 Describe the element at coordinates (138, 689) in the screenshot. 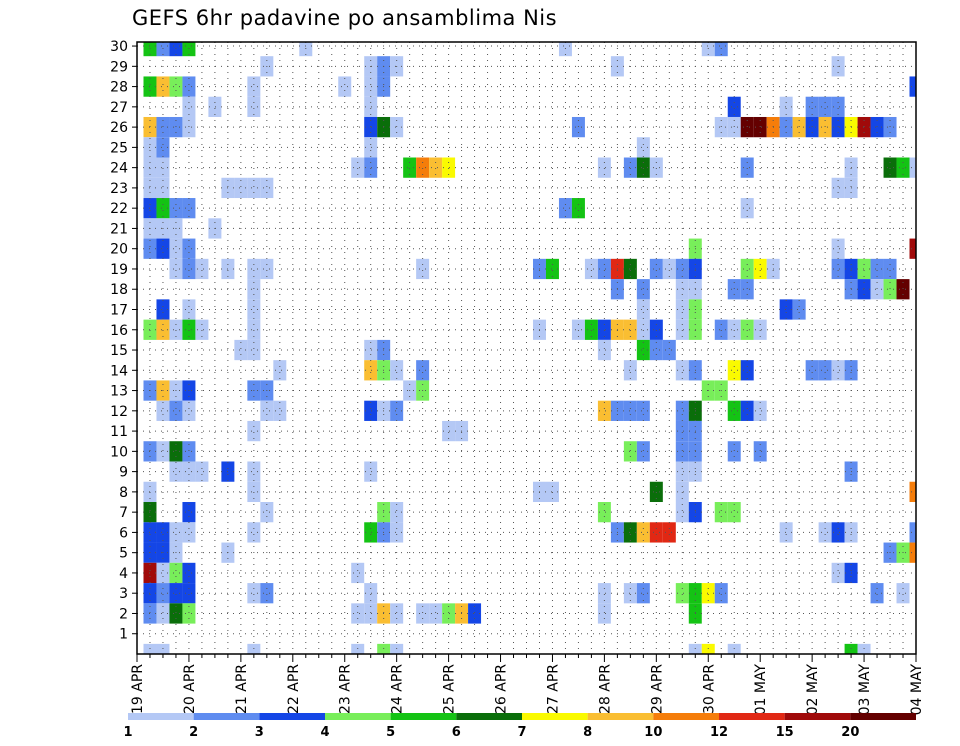

I see `x-tick-label: 19 APR` at that location.